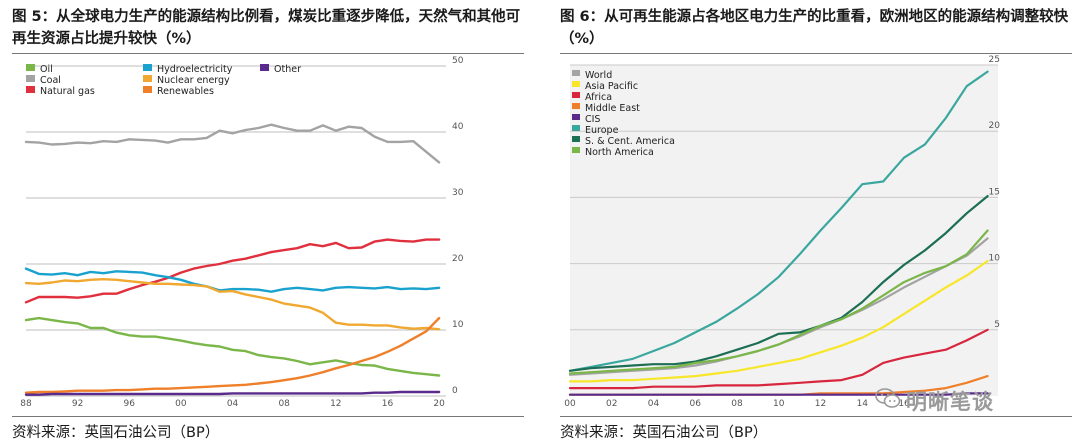 This screenshot has width=1080, height=445. I want to click on legend-swatch-north-america, so click(576, 150).